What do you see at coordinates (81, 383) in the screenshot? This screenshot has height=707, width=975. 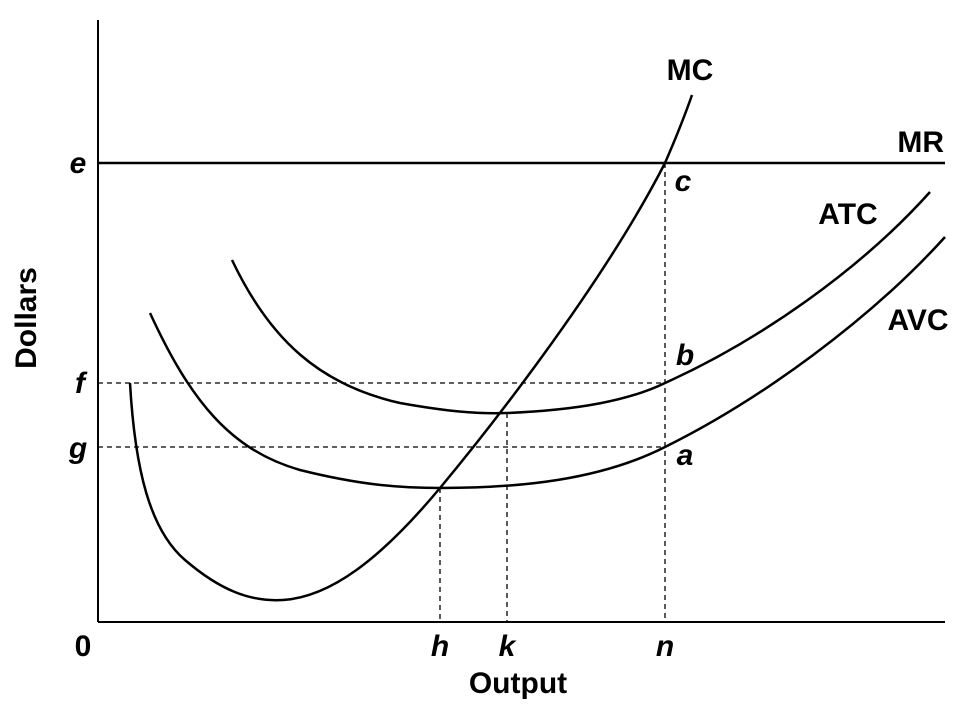 I see `price-label: f` at bounding box center [81, 383].